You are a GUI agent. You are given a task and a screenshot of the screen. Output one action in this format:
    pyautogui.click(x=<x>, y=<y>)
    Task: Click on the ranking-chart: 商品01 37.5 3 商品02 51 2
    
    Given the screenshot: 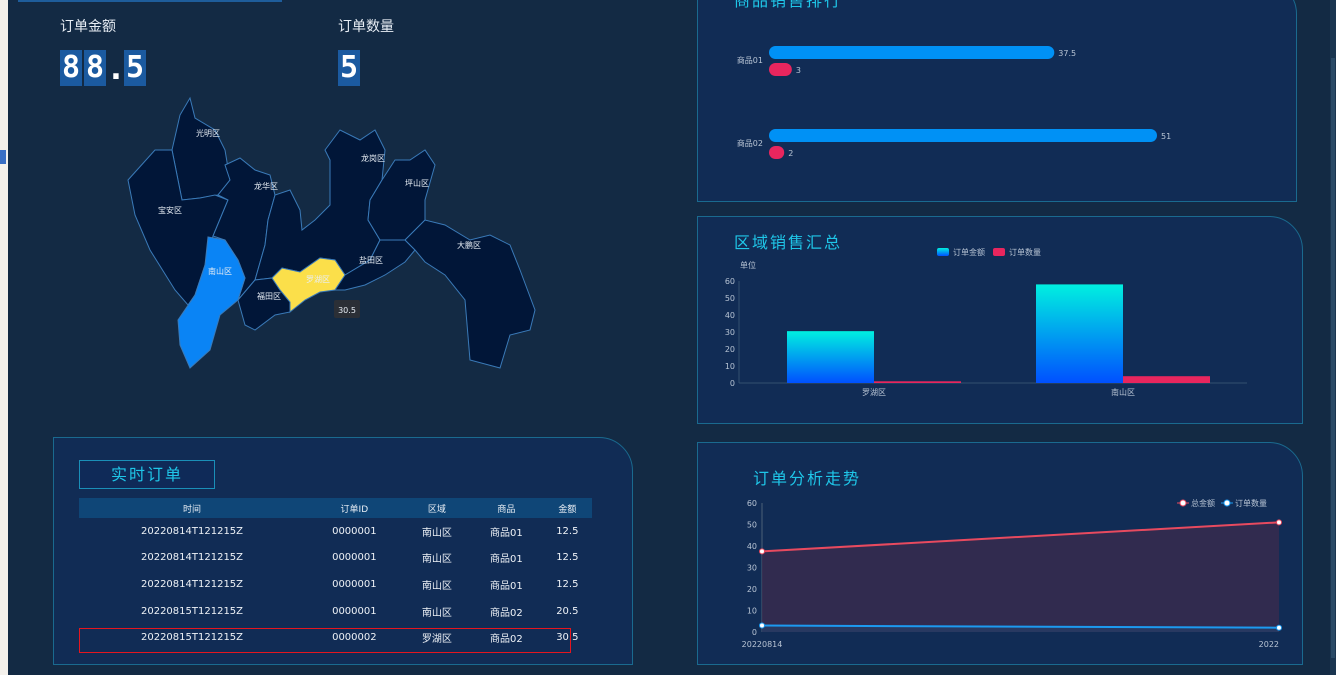 What is the action you would take?
    pyautogui.click(x=954, y=102)
    